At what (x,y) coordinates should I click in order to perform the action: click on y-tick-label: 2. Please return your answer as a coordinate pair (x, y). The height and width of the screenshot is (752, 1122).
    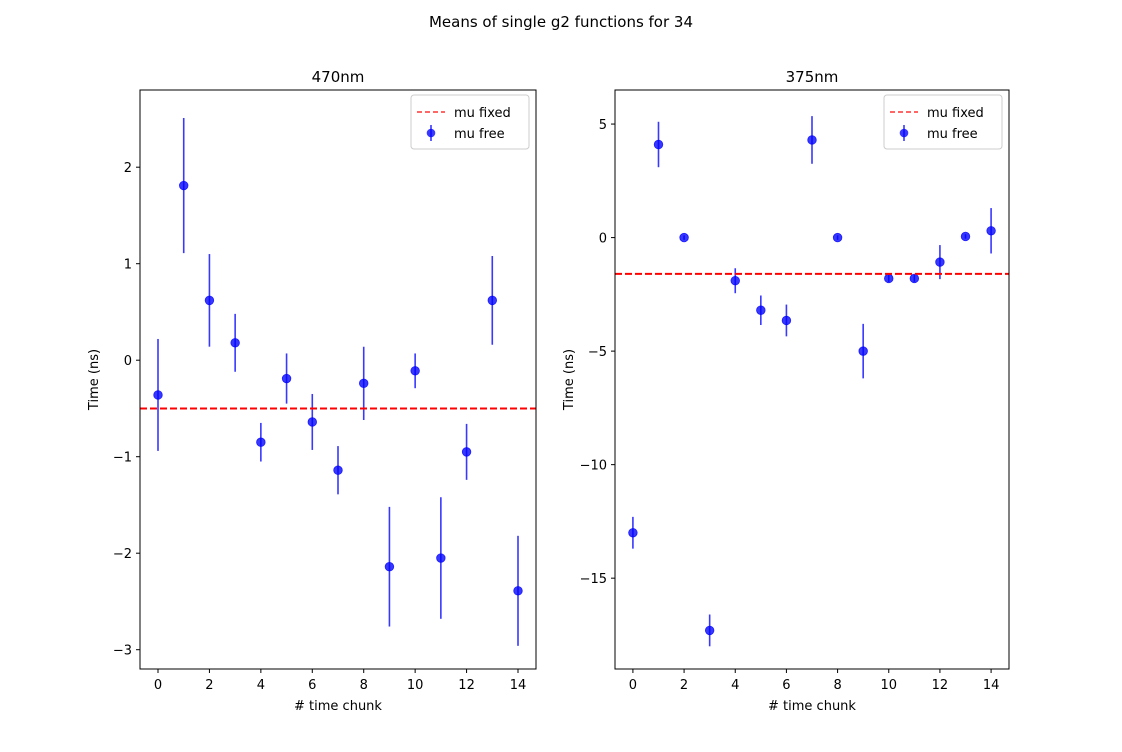
    Looking at the image, I should click on (128, 168).